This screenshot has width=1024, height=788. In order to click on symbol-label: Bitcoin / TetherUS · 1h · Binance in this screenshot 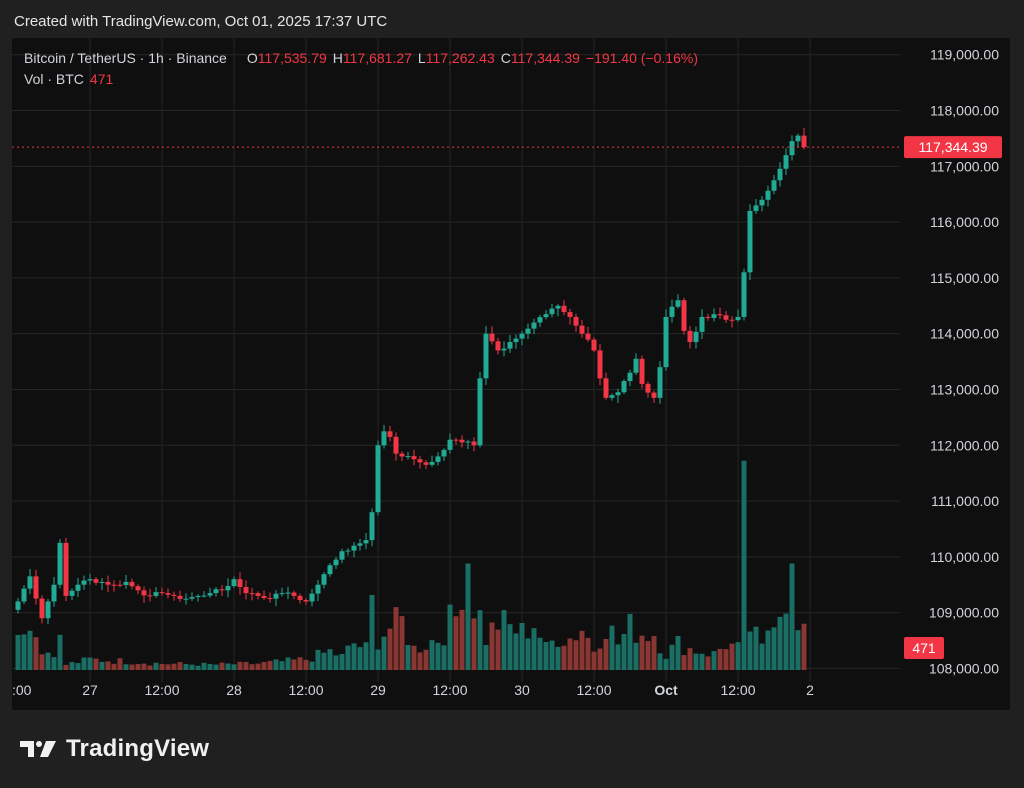, I will do `click(125, 58)`.